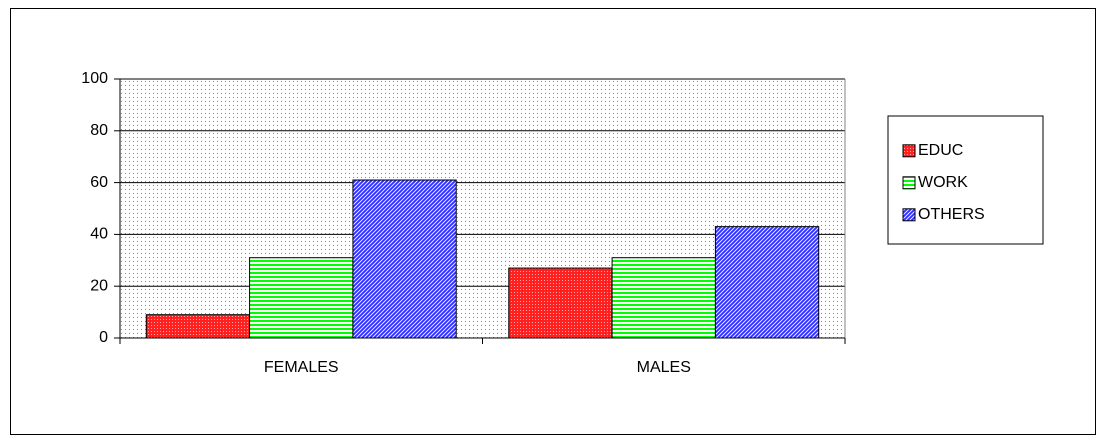 The image size is (1104, 436). Describe the element at coordinates (99, 285) in the screenshot. I see `y-tick-label: 20` at that location.